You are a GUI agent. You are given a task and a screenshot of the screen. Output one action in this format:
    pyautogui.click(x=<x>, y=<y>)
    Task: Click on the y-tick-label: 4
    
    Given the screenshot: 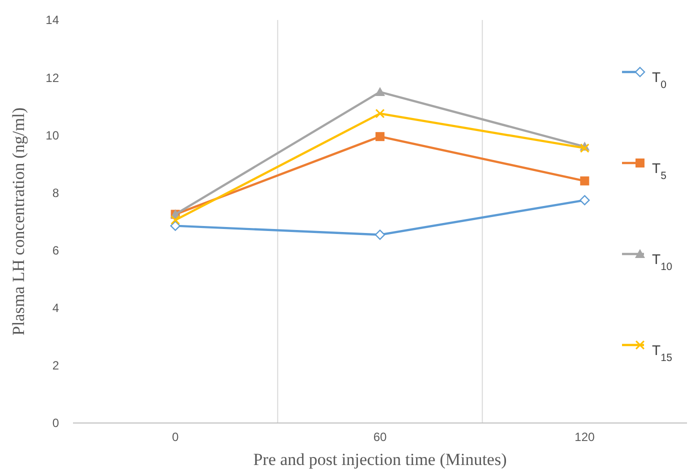 What is the action you would take?
    pyautogui.click(x=56, y=308)
    